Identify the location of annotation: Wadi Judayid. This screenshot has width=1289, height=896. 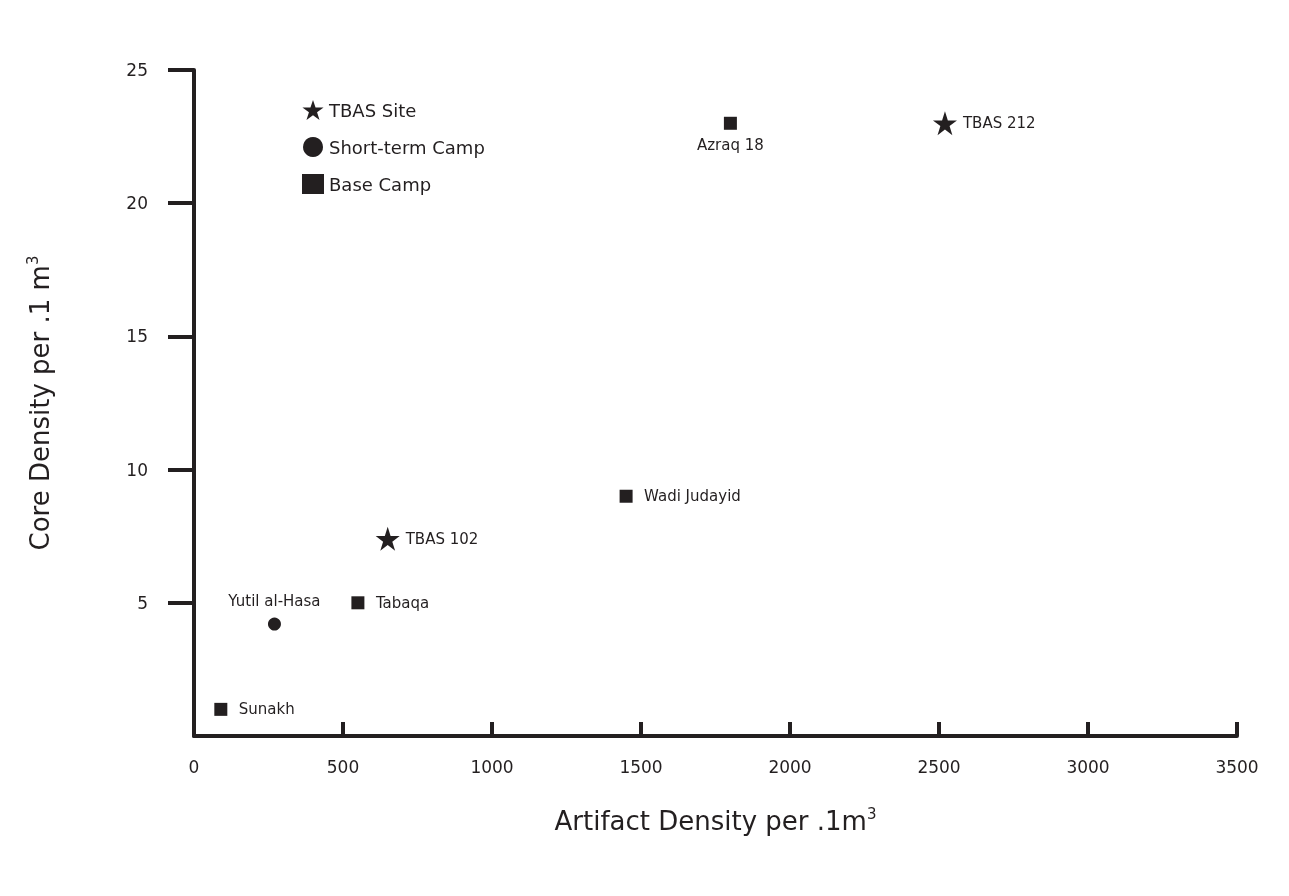
(692, 496).